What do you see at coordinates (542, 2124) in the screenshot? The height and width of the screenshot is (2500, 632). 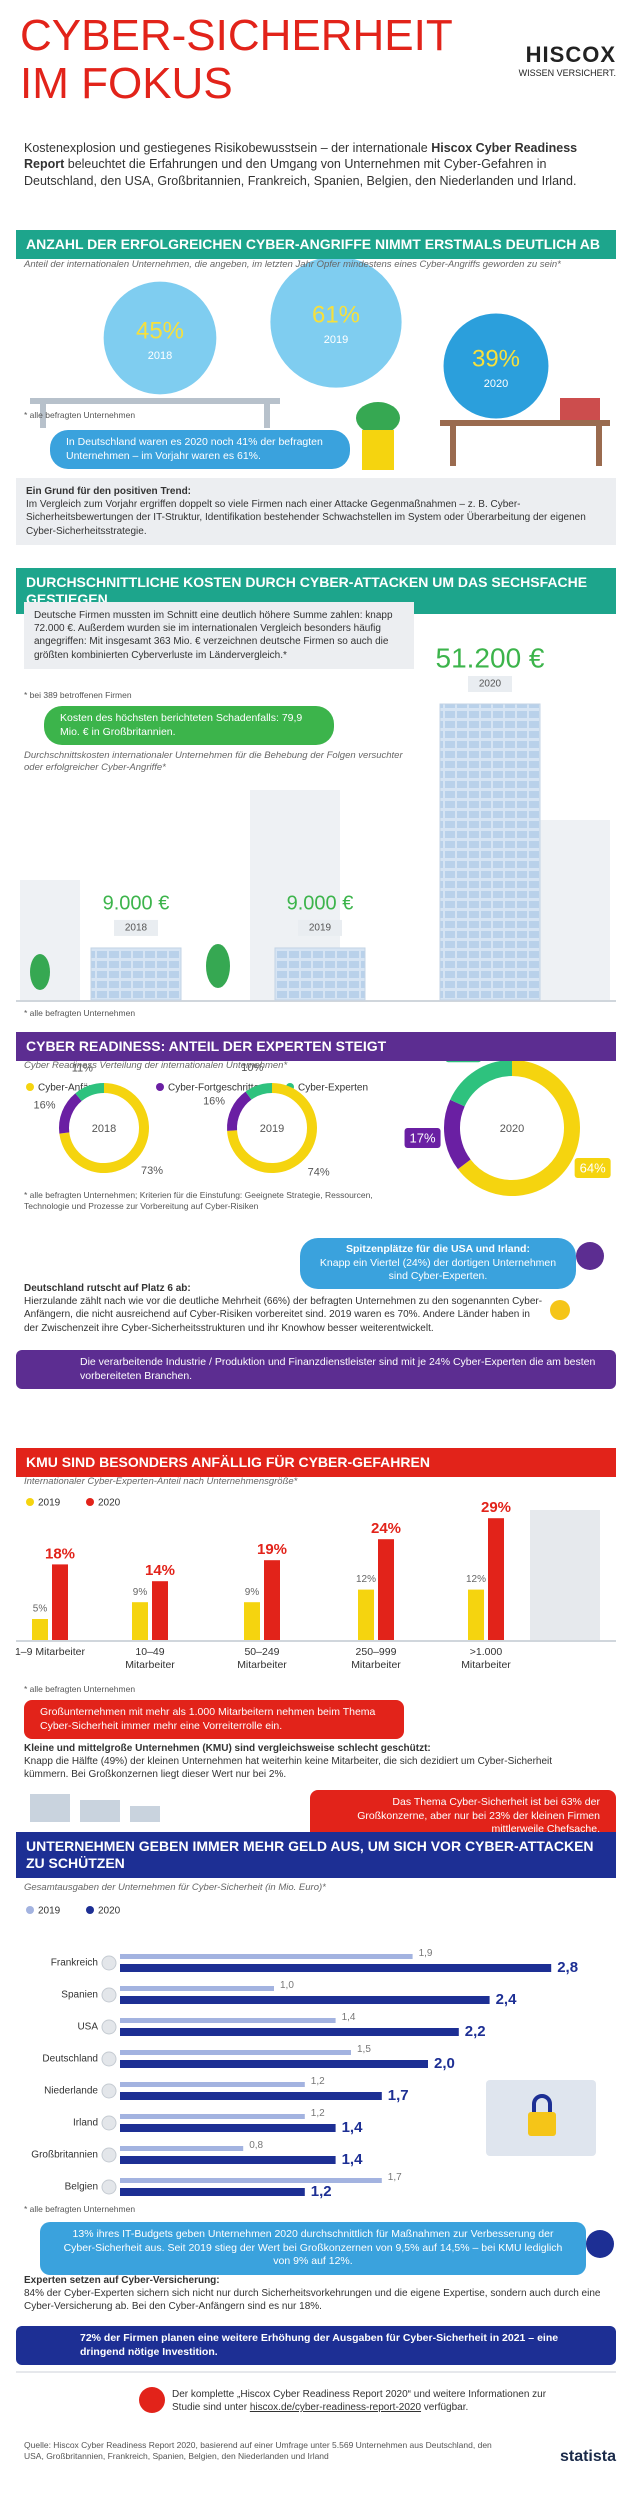 I see `lock-icon` at bounding box center [542, 2124].